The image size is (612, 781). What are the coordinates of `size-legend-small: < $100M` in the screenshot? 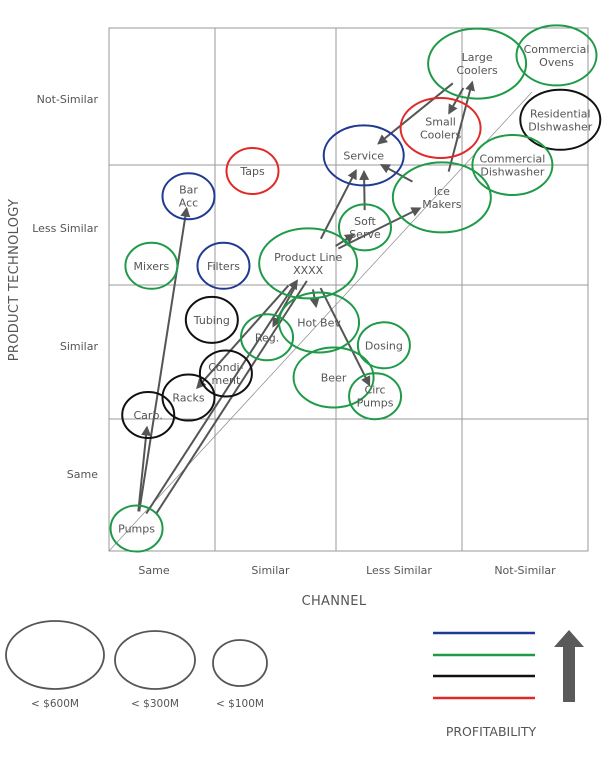 It's located at (240, 674).